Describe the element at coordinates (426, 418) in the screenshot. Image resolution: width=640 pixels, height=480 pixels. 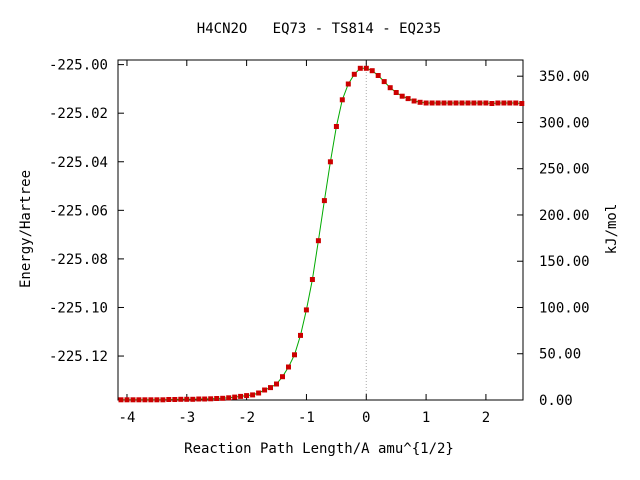
I see `x-tick-label: 1` at that location.